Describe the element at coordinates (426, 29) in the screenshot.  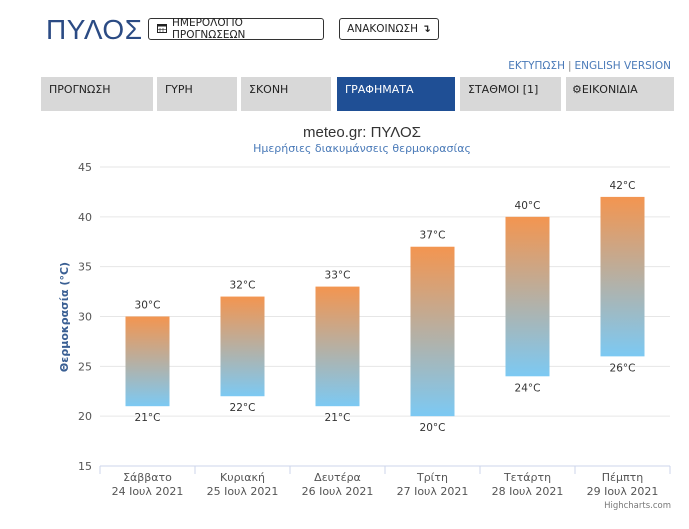
I see `arrow-down-icon: ↴` at that location.